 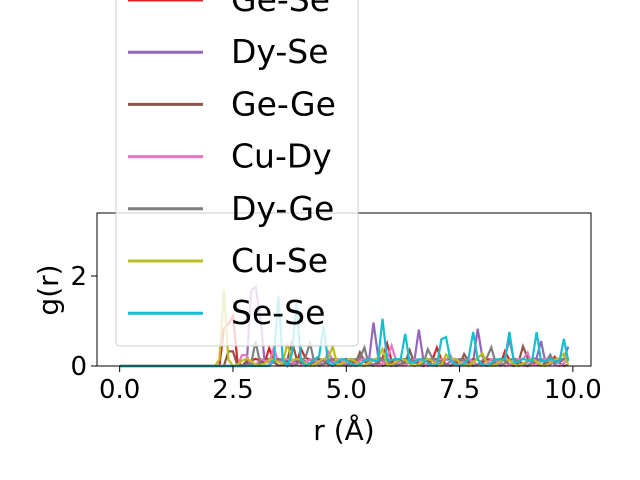 I want to click on x-tick-label: 7.5, so click(x=459, y=390).